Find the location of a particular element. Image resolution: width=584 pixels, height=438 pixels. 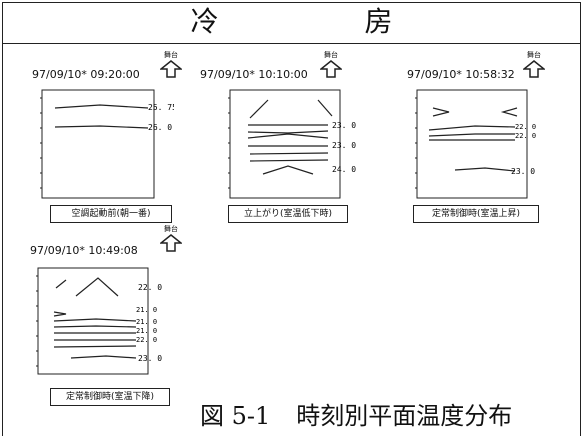

timestamp: 97/09/10* 10:49:08 is located at coordinates (84, 250).